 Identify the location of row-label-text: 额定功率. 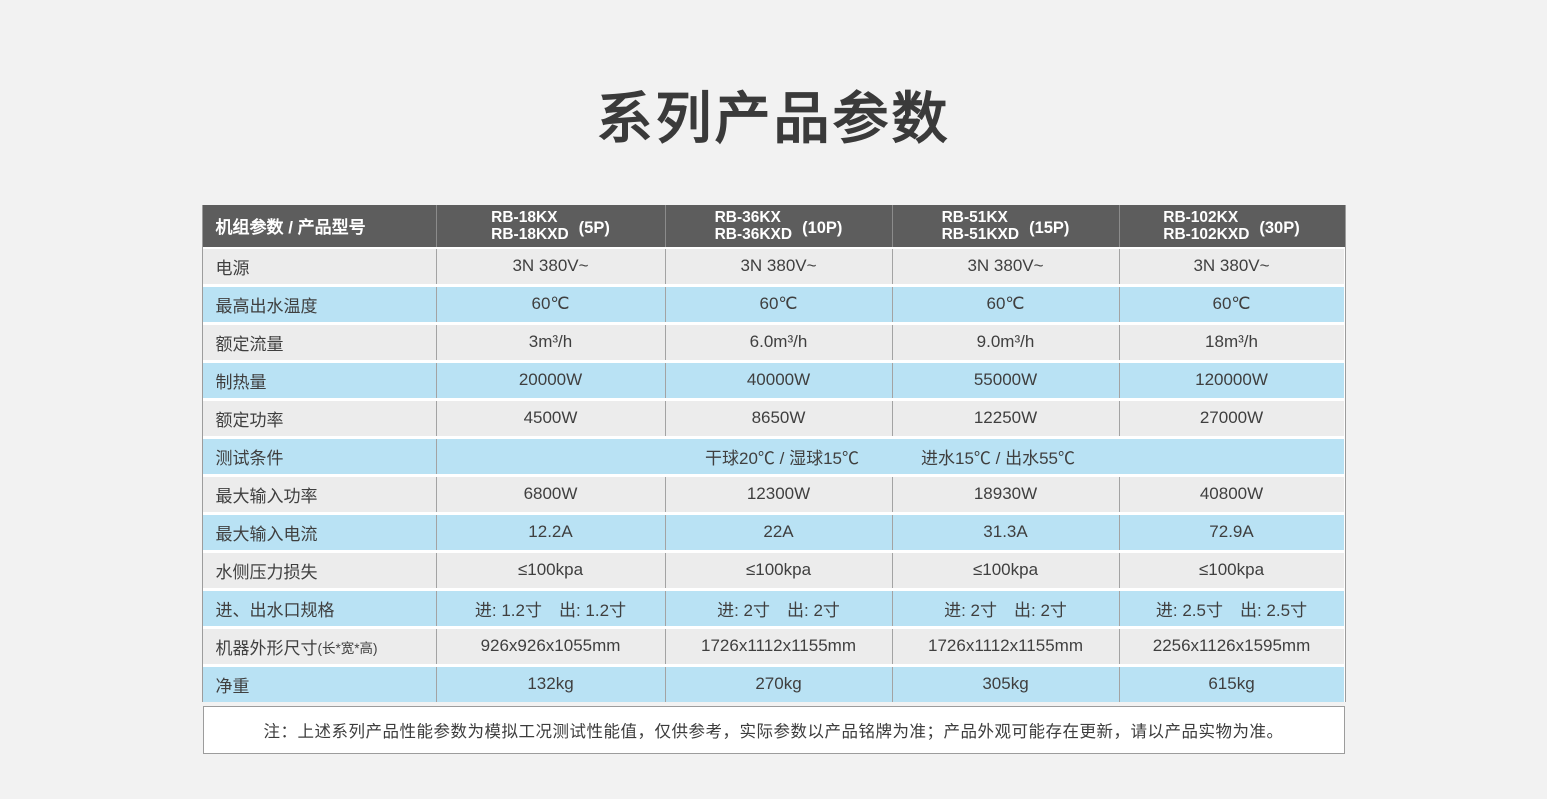
(249, 420).